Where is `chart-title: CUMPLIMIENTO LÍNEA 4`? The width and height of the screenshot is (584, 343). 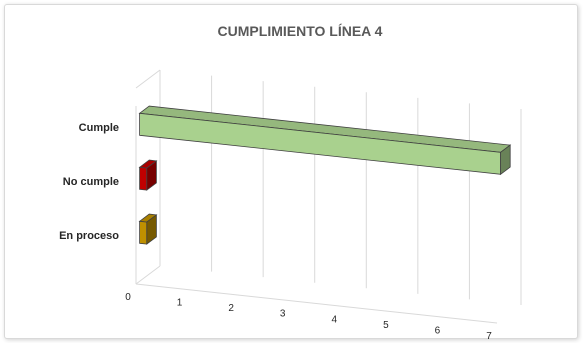 chart-title: CUMPLIMIENTO LÍNEA 4 is located at coordinates (300, 31).